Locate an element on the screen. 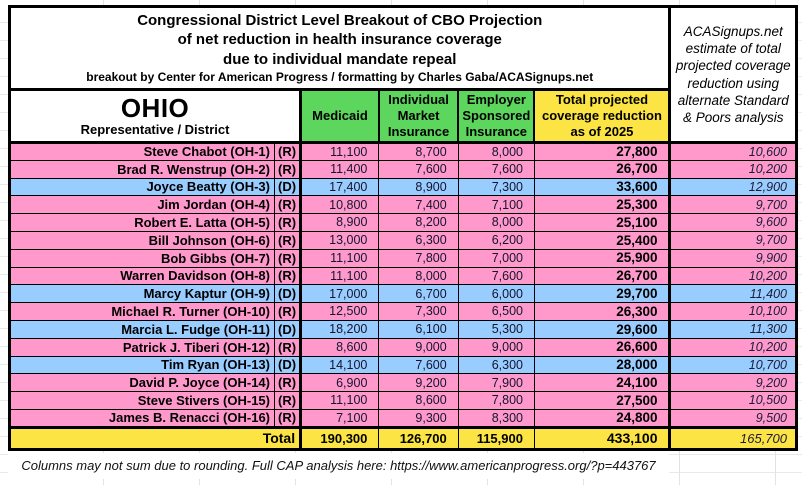 The image size is (802, 485). employer-sponsored-value: 6,000 is located at coordinates (496, 294).